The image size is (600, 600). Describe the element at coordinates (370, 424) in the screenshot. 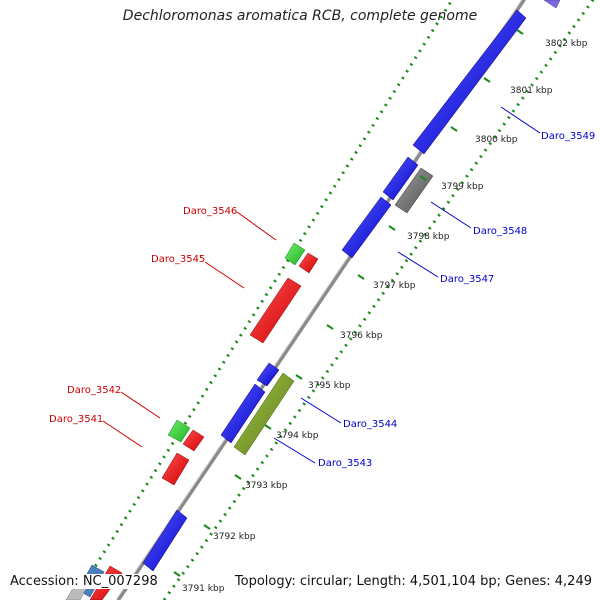

I see `gene-label-daro-3544: Daro_3544` at that location.